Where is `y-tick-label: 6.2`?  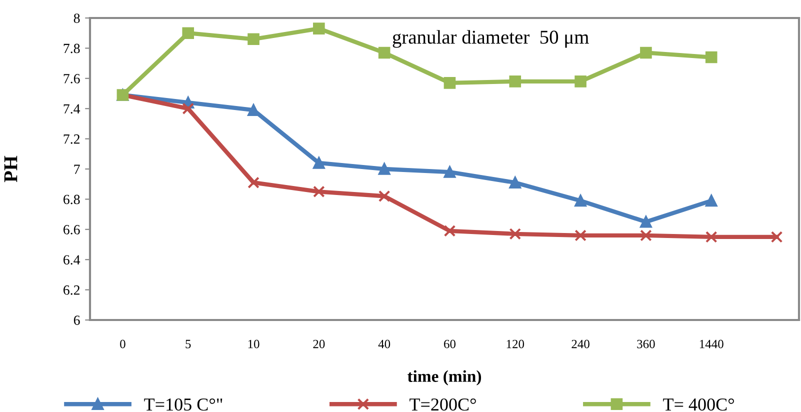
y-tick-label: 6.2 is located at coordinates (72, 290).